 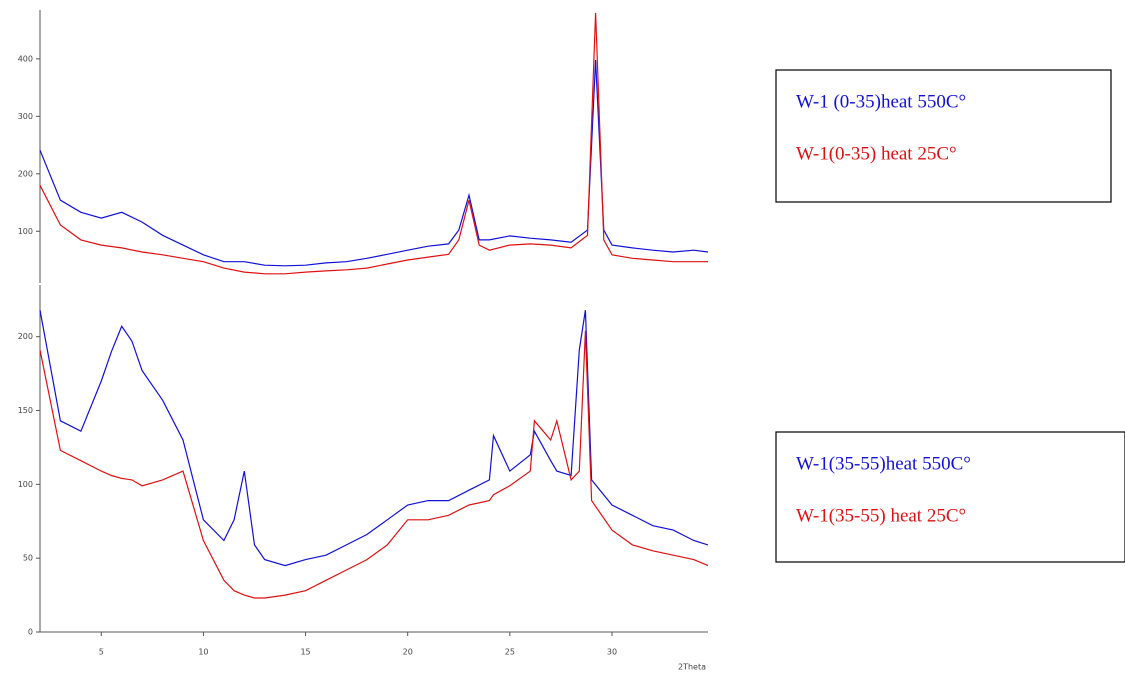 I want to click on x-tick-label: 25, so click(x=510, y=652).